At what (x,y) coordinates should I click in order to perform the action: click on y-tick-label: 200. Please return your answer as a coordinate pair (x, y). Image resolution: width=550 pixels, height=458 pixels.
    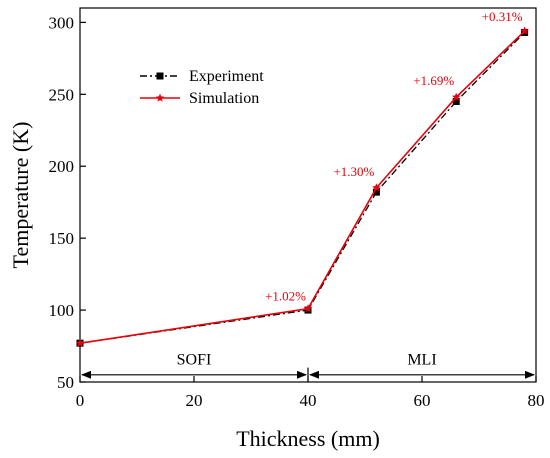
    Looking at the image, I should click on (62, 166).